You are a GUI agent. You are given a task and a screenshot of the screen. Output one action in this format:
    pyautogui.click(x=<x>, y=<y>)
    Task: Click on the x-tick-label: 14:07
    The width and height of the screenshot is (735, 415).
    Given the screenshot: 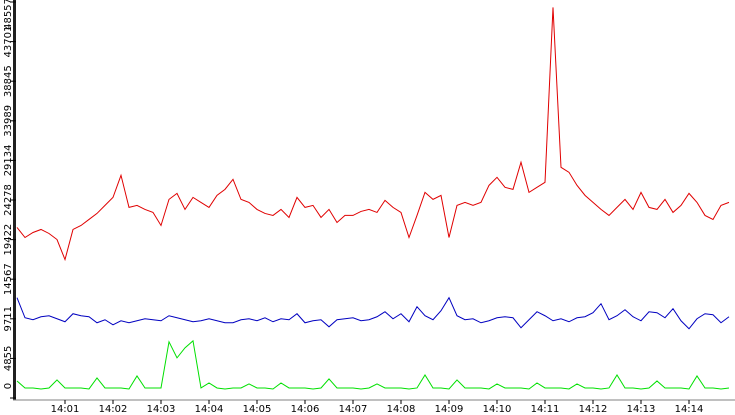 What is the action you would take?
    pyautogui.click(x=353, y=409)
    